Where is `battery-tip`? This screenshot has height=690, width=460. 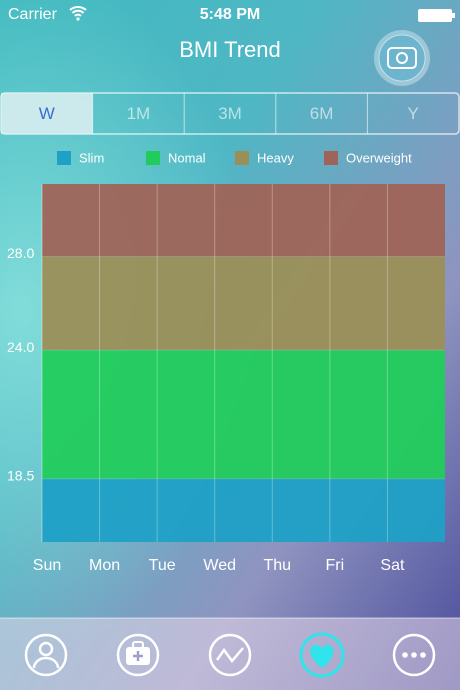
battery-tip is located at coordinates (453, 15).